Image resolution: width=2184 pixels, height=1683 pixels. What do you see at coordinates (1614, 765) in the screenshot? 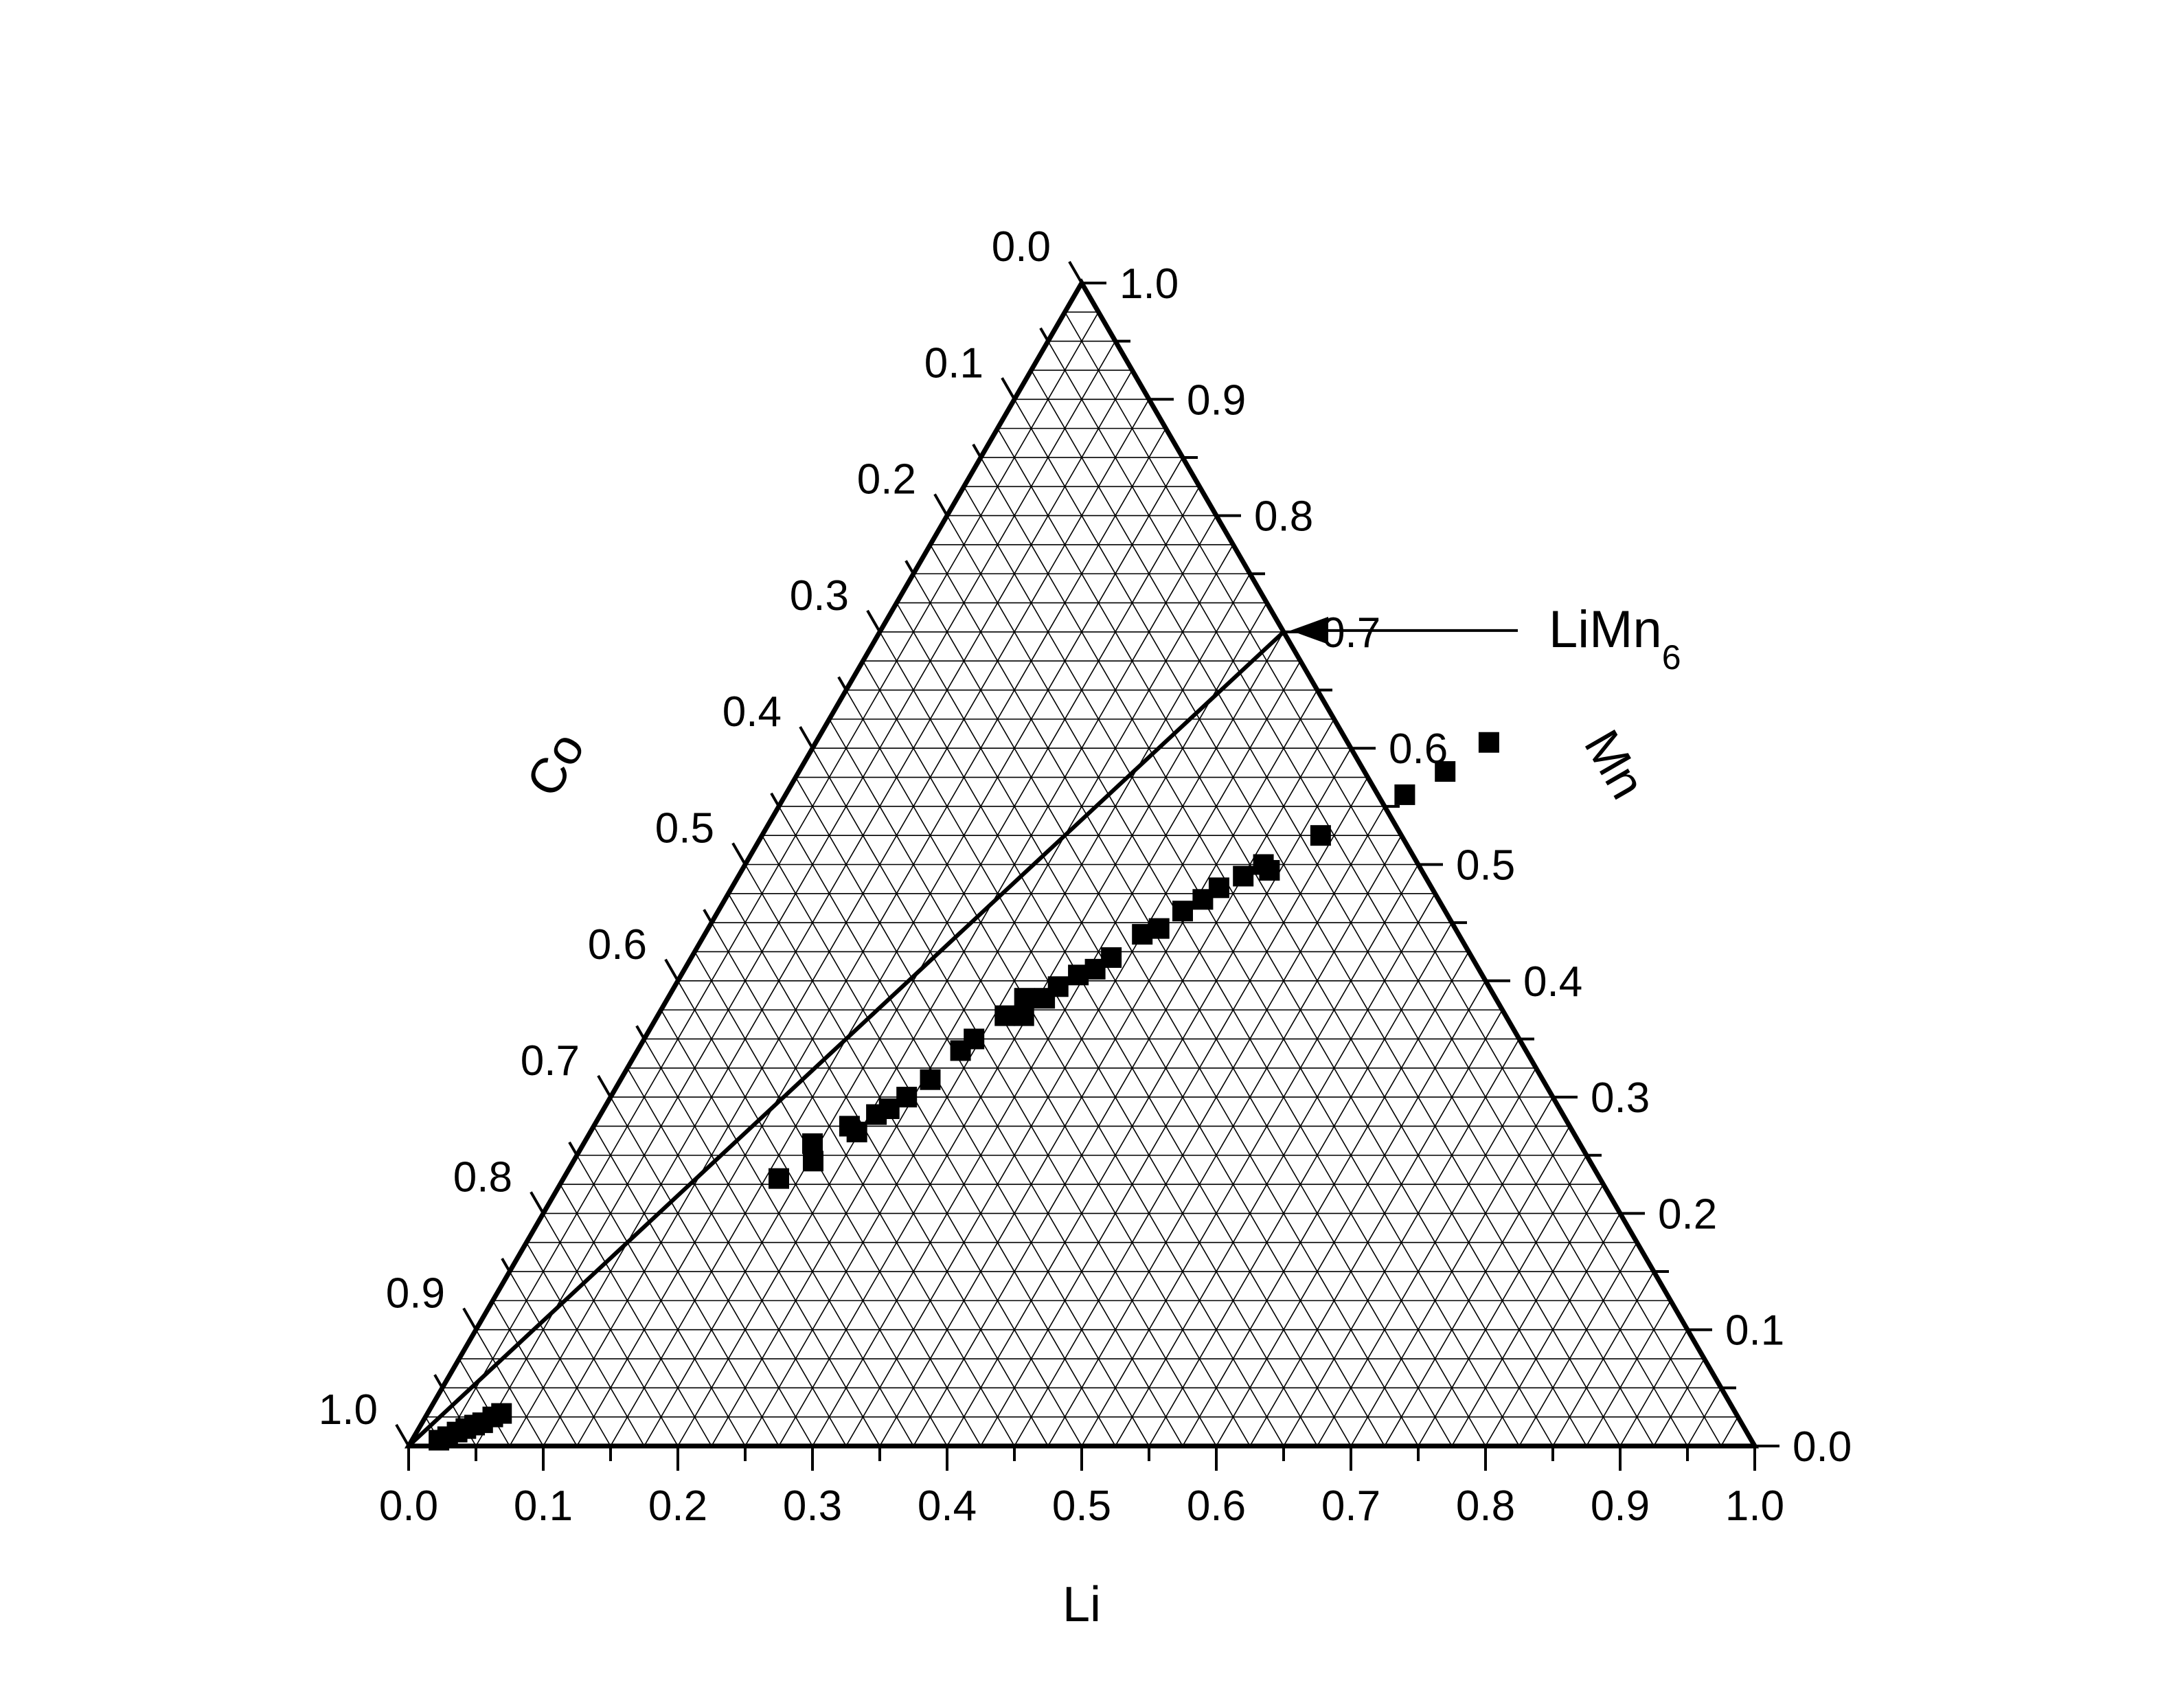
I see `axis-title-mn: Mn` at bounding box center [1614, 765].